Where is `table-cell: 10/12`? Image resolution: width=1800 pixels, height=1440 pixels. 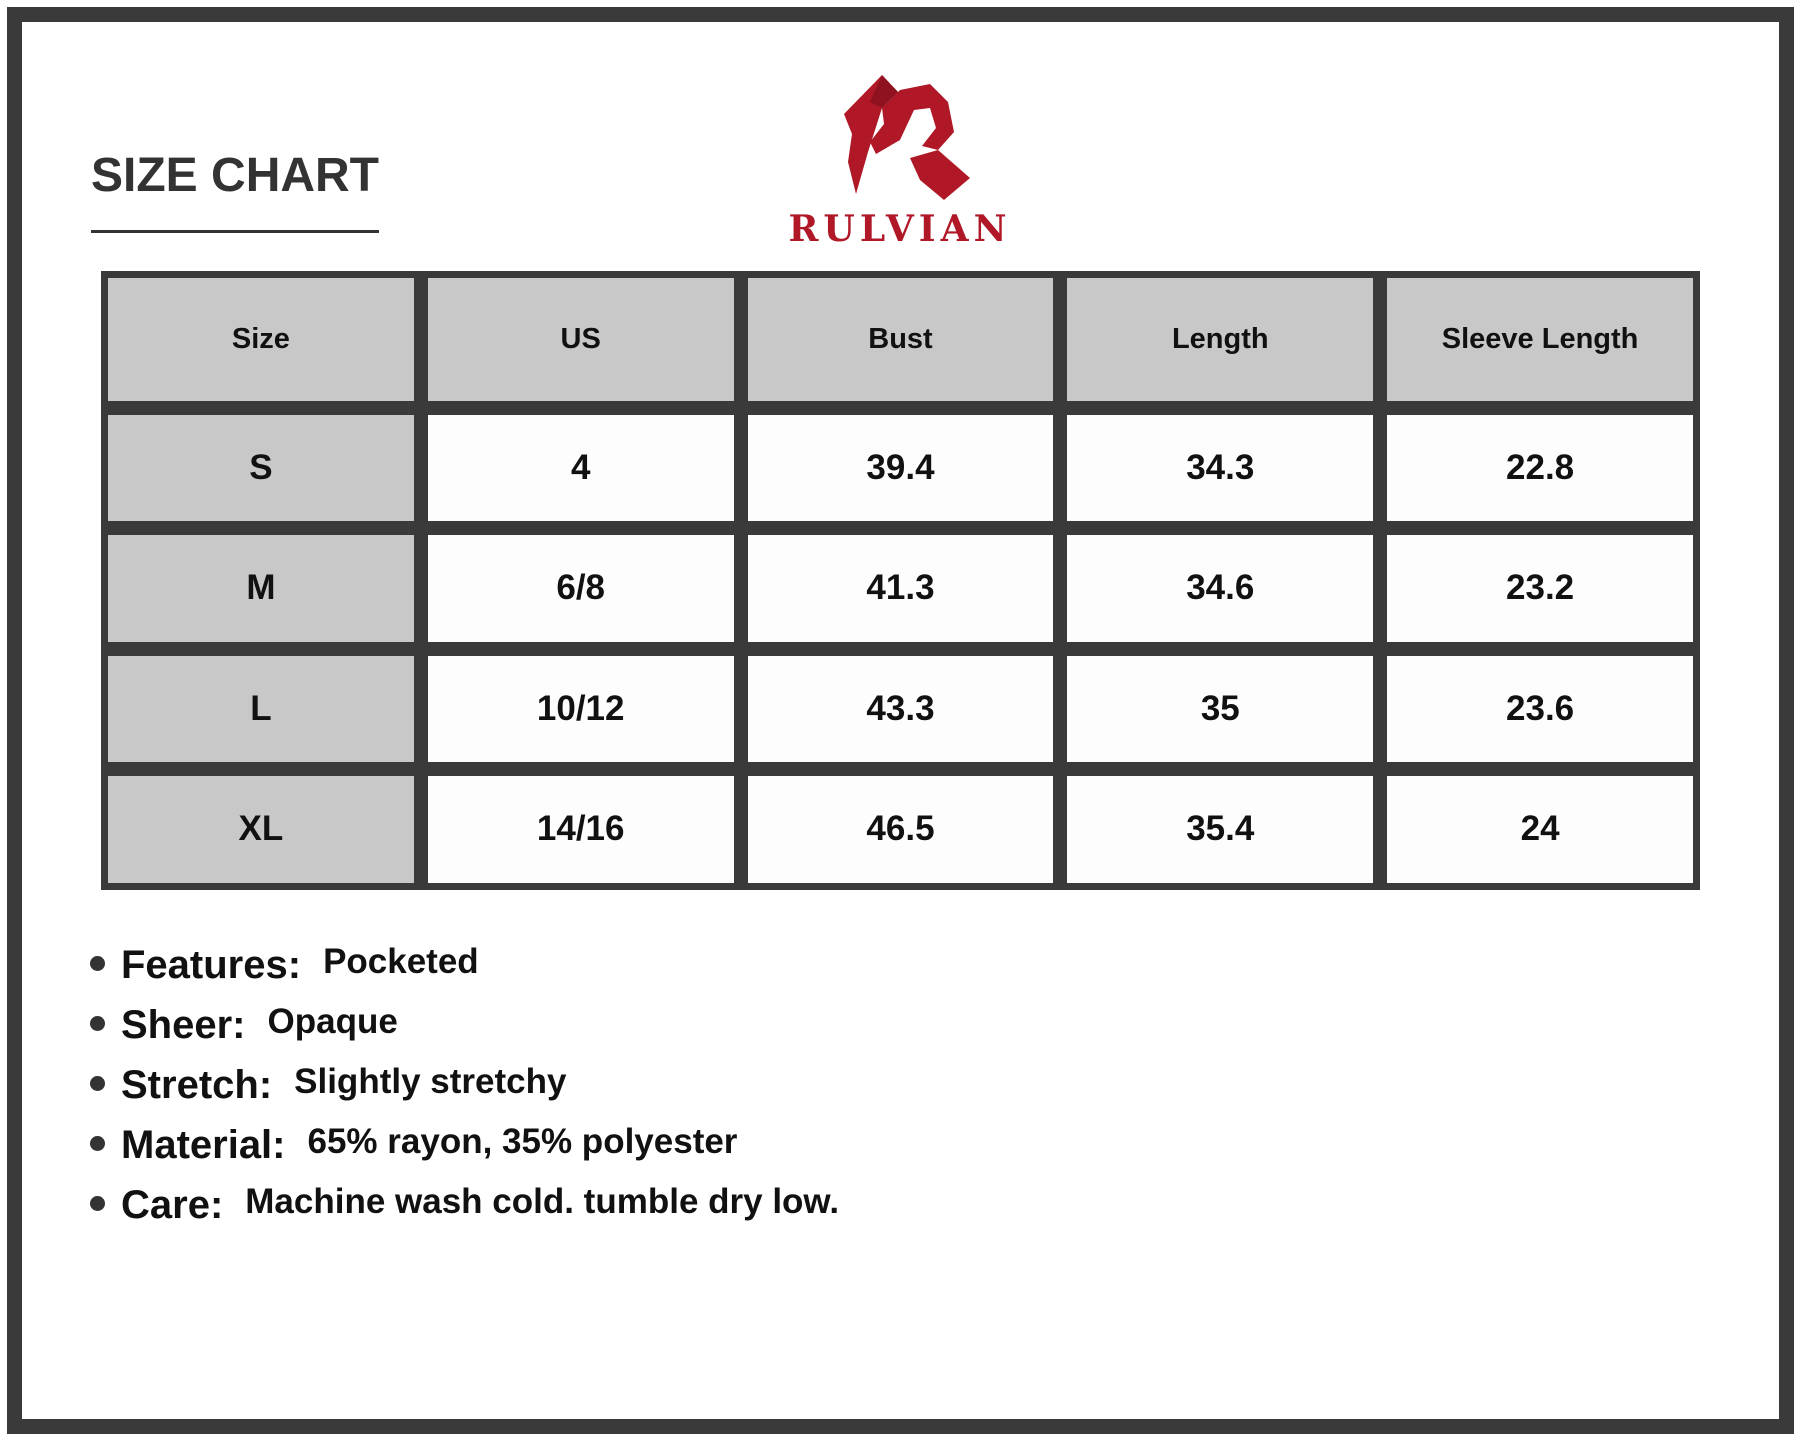
table-cell: 10/12 is located at coordinates (580, 709).